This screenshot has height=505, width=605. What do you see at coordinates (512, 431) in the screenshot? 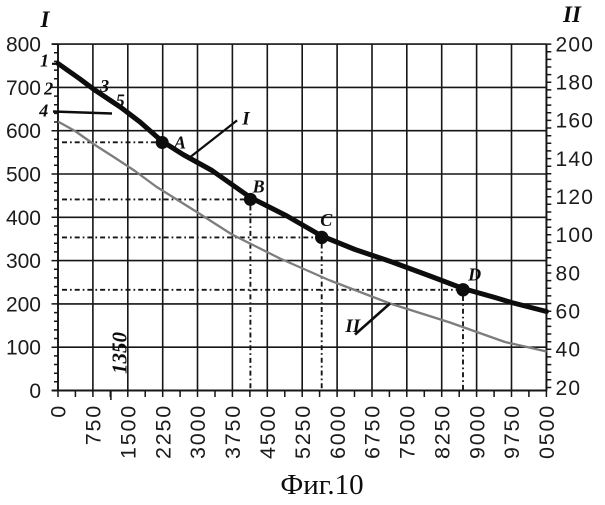
I see `svg-text: 9750` at bounding box center [512, 431].